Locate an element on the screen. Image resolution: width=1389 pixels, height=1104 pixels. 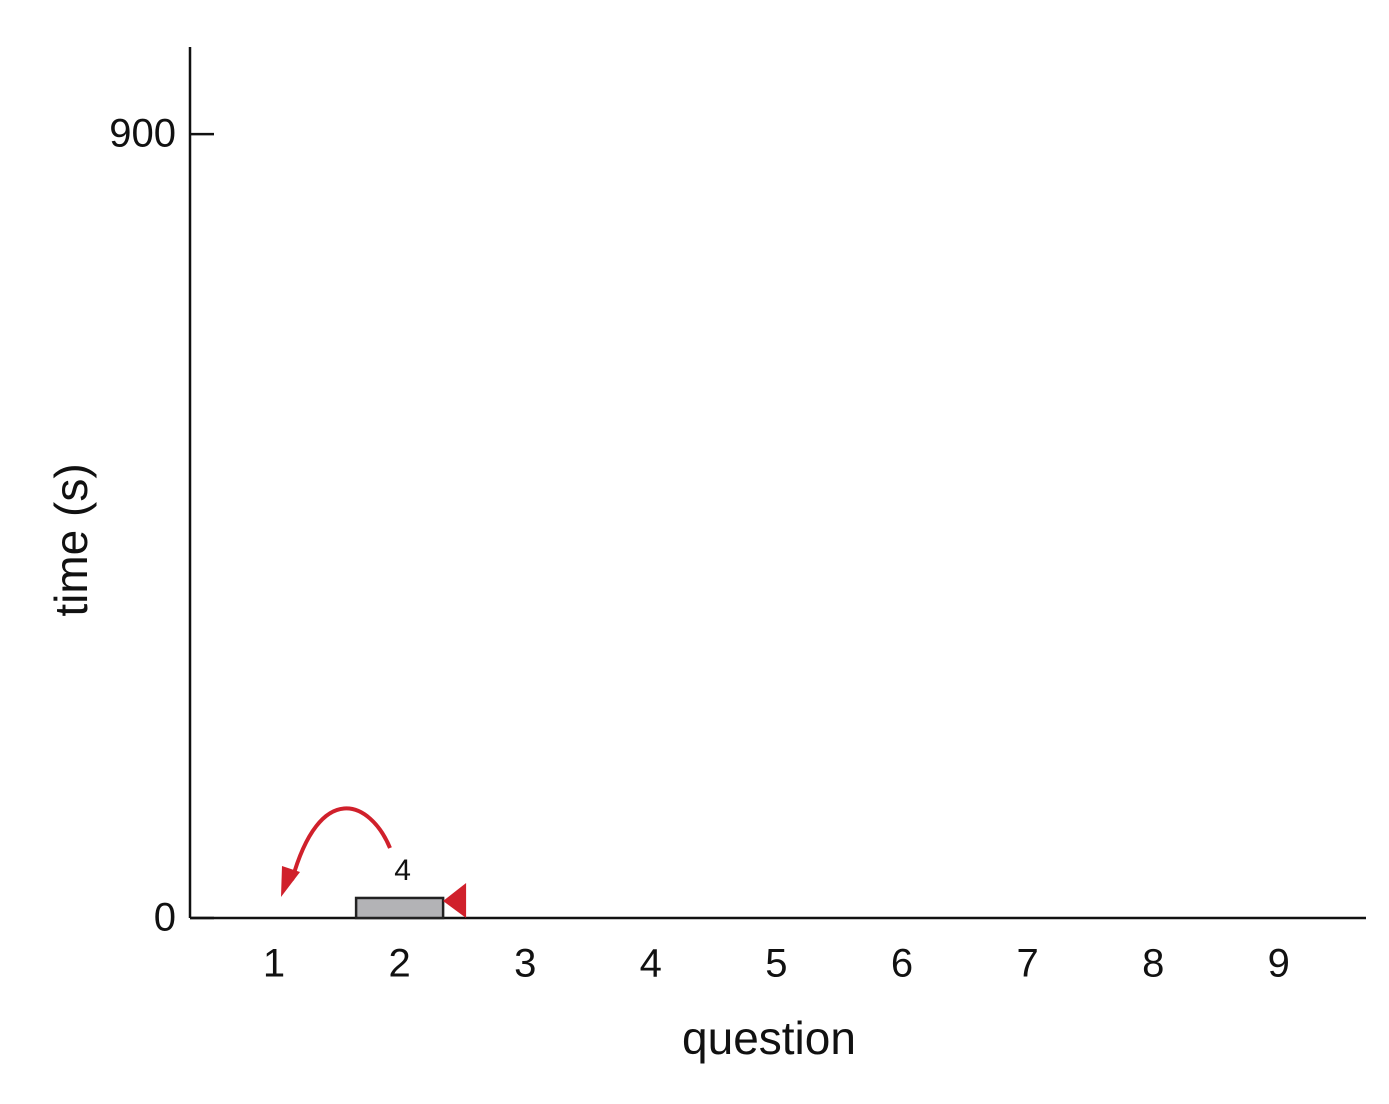
x-axis-label: question is located at coordinates (769, 1038).